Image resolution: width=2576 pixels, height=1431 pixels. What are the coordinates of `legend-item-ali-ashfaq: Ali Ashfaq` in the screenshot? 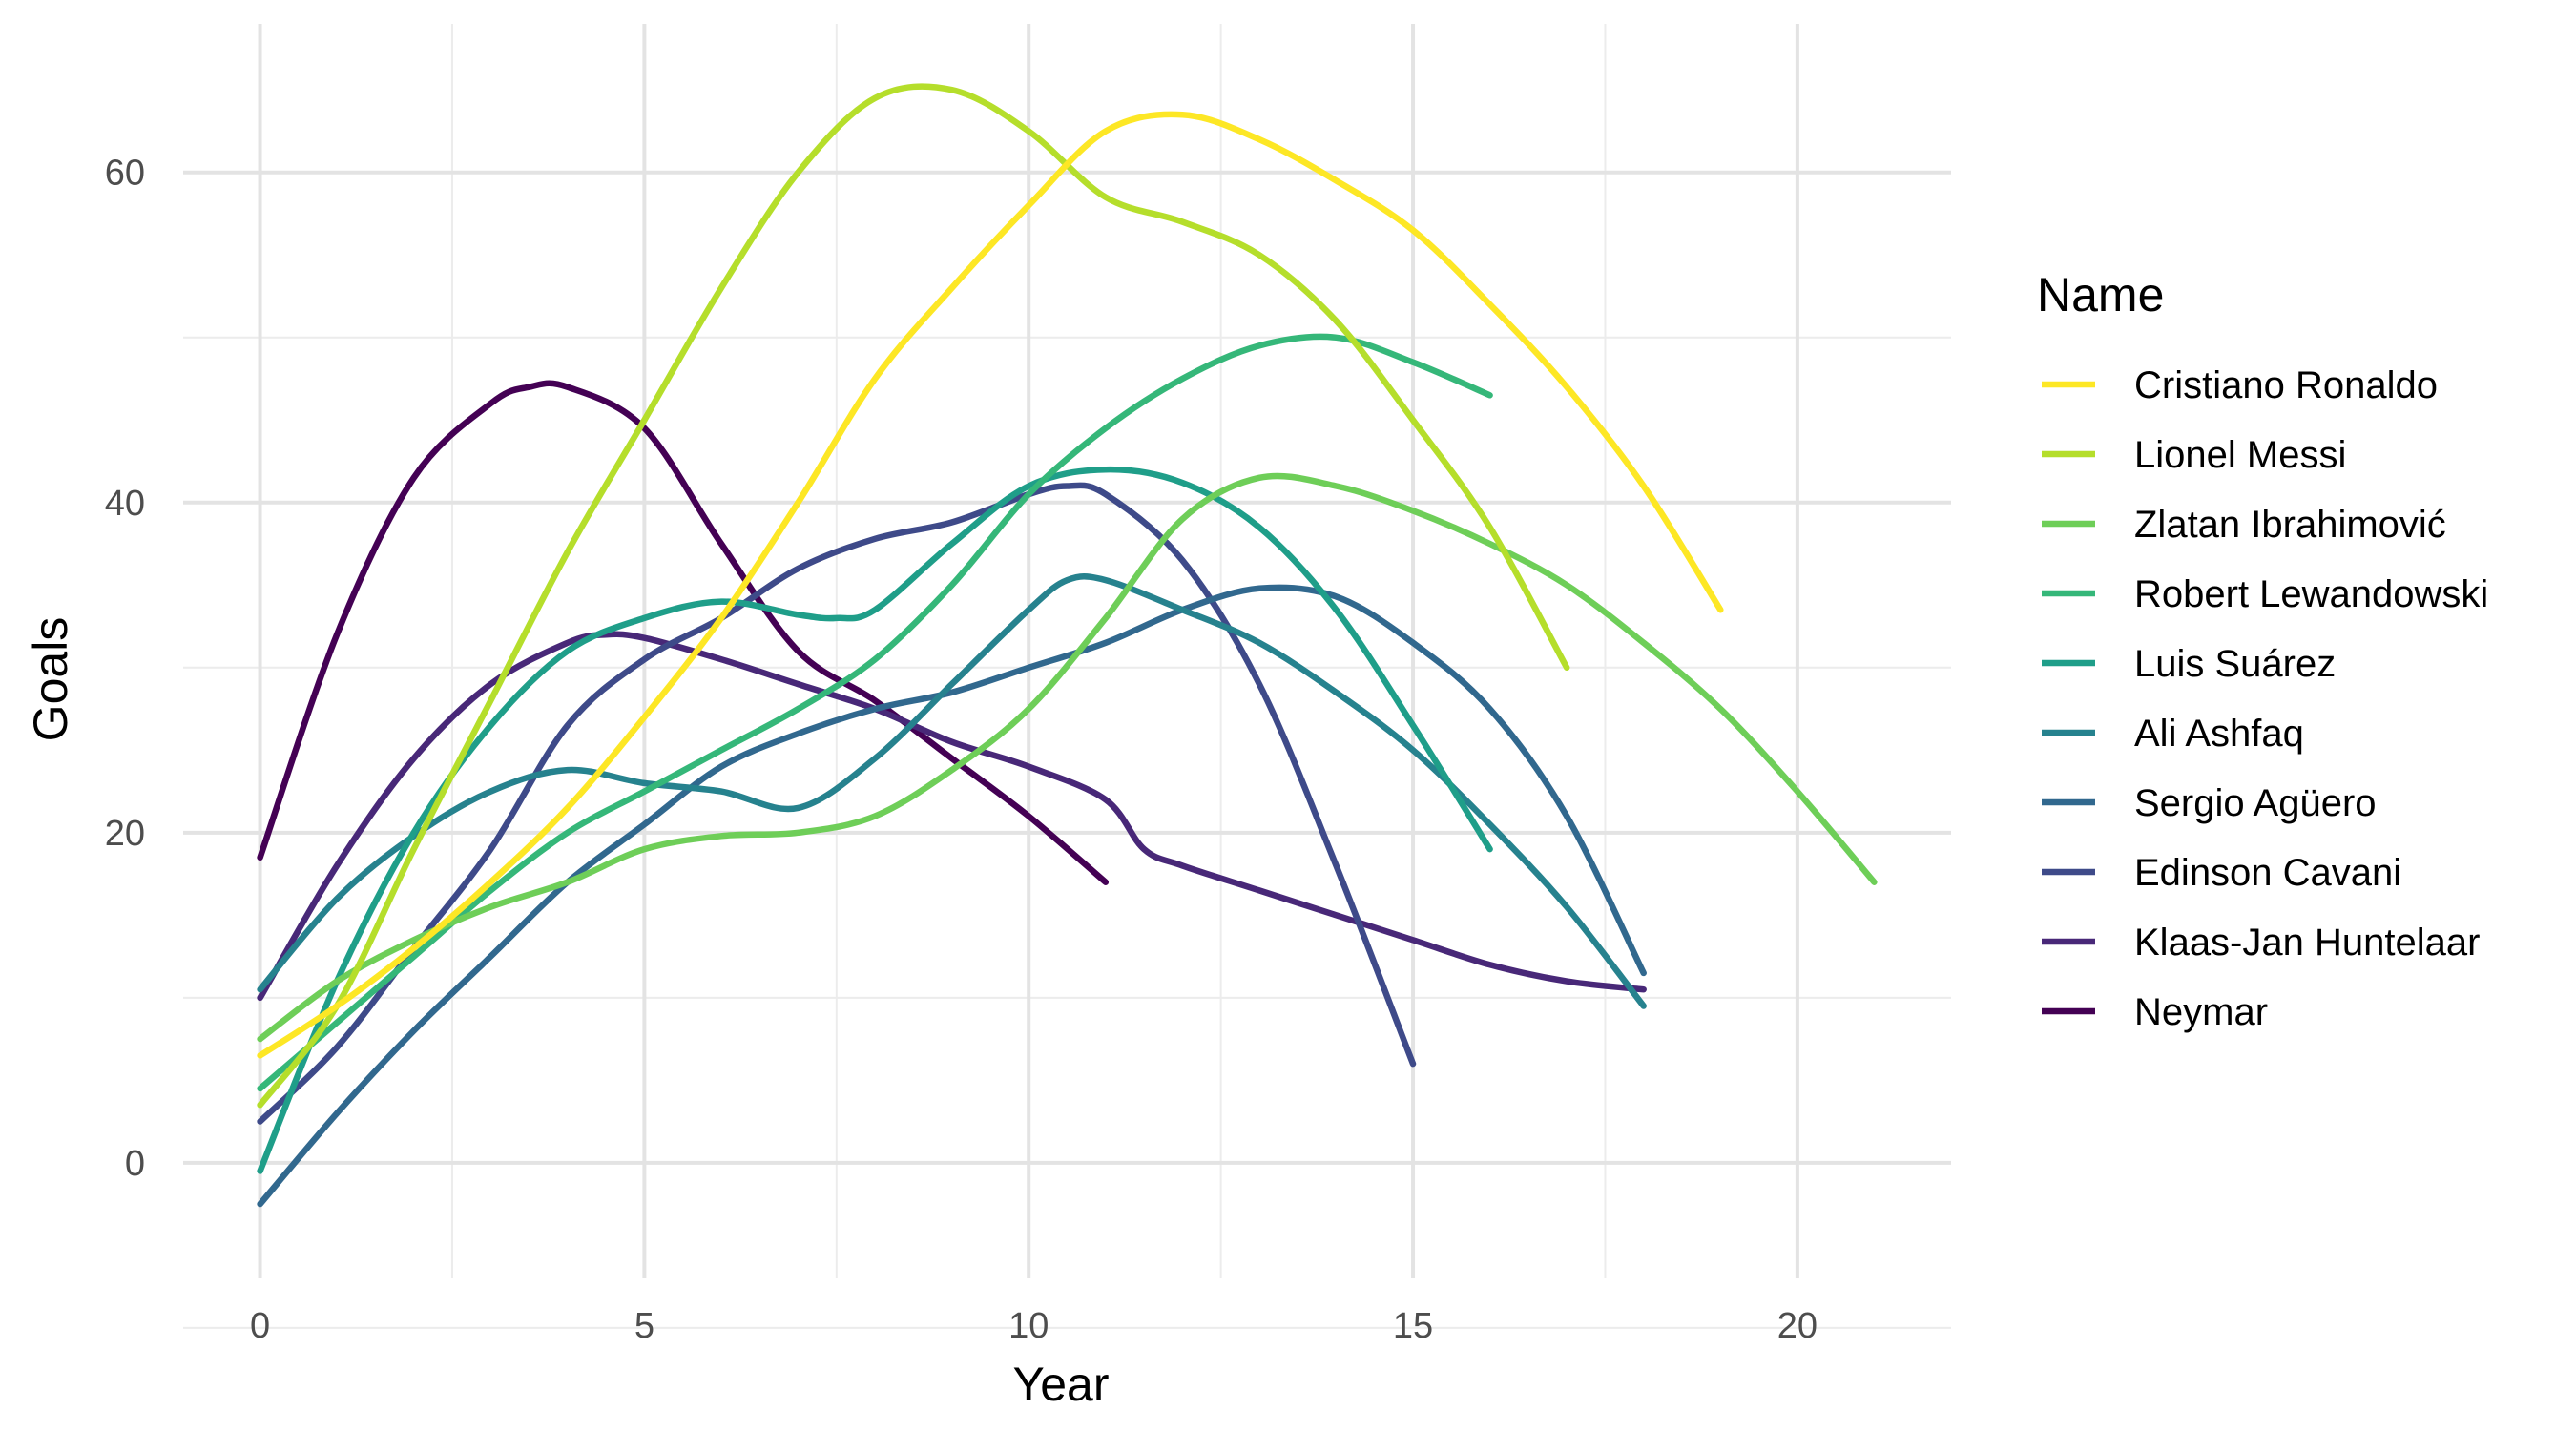 It's located at (2173, 734).